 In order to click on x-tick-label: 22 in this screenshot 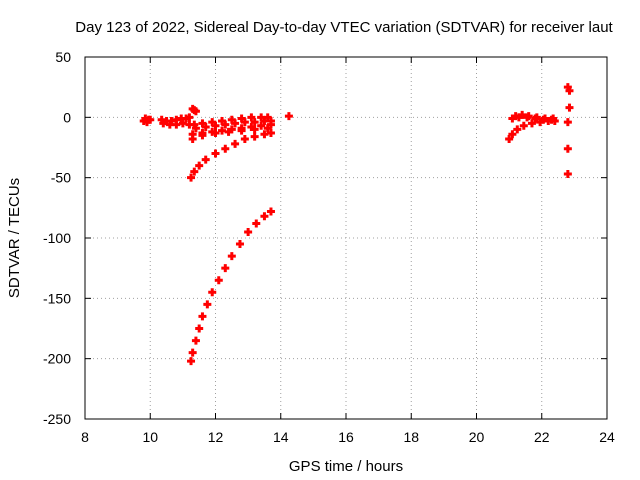, I will do `click(542, 437)`.